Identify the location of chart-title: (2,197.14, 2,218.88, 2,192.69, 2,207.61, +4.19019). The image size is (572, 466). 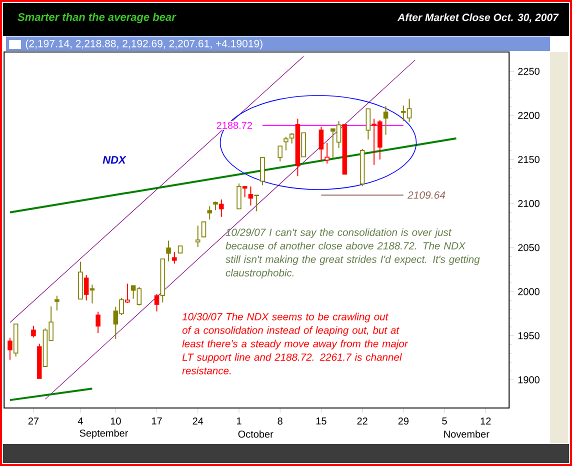
(144, 45).